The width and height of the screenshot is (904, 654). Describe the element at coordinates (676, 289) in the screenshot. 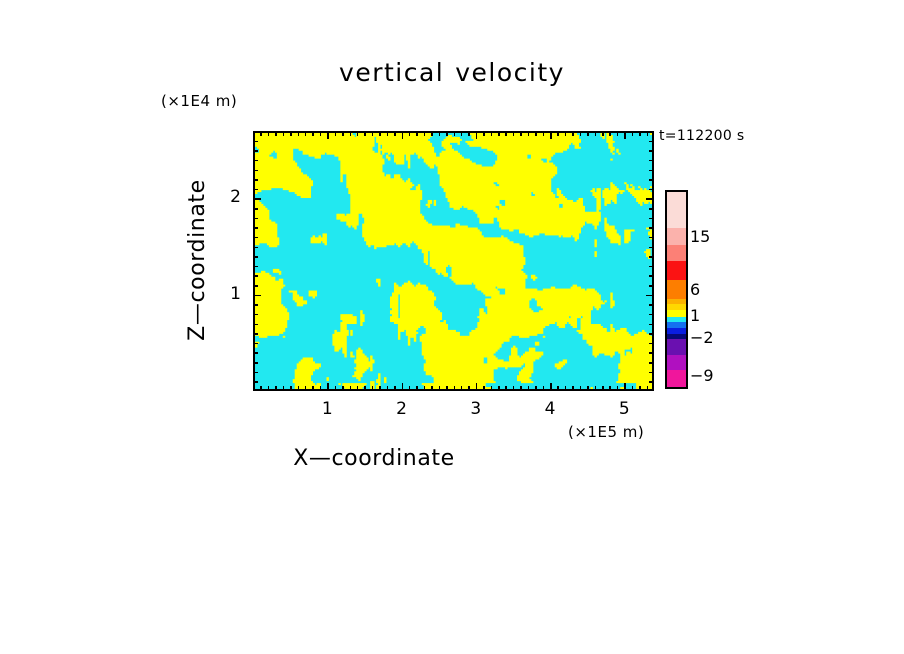

I see `colorbar` at that location.